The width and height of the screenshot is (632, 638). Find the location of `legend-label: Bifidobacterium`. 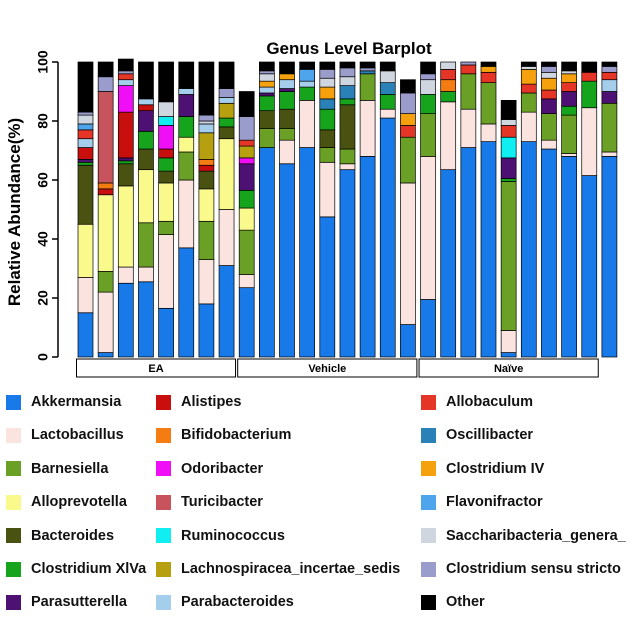

legend-label: Bifidobacterium is located at coordinates (236, 435).